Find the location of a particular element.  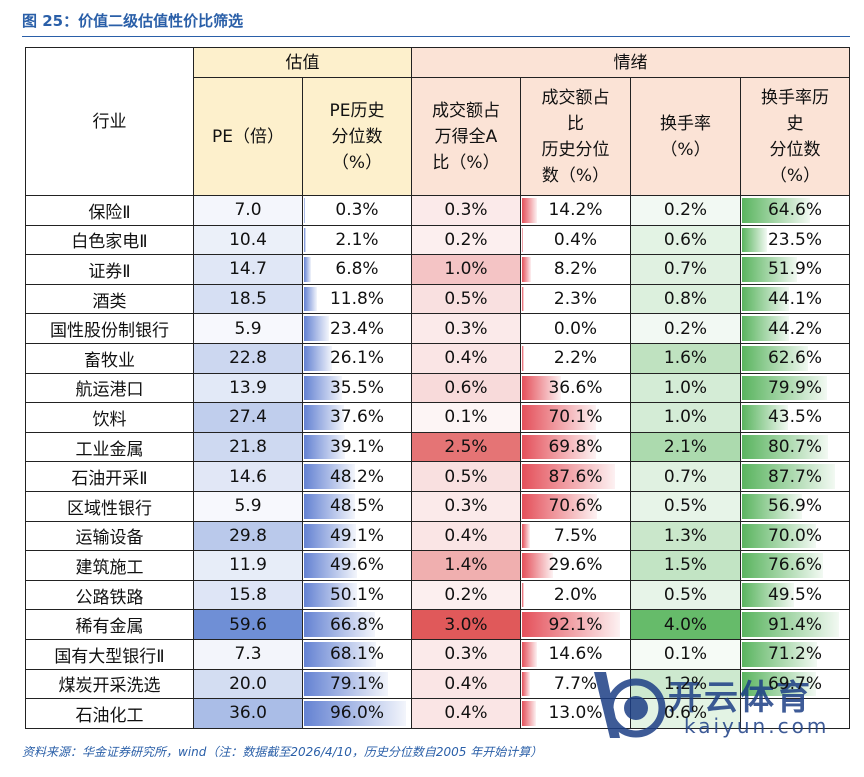

title-rule is located at coordinates (436, 36).